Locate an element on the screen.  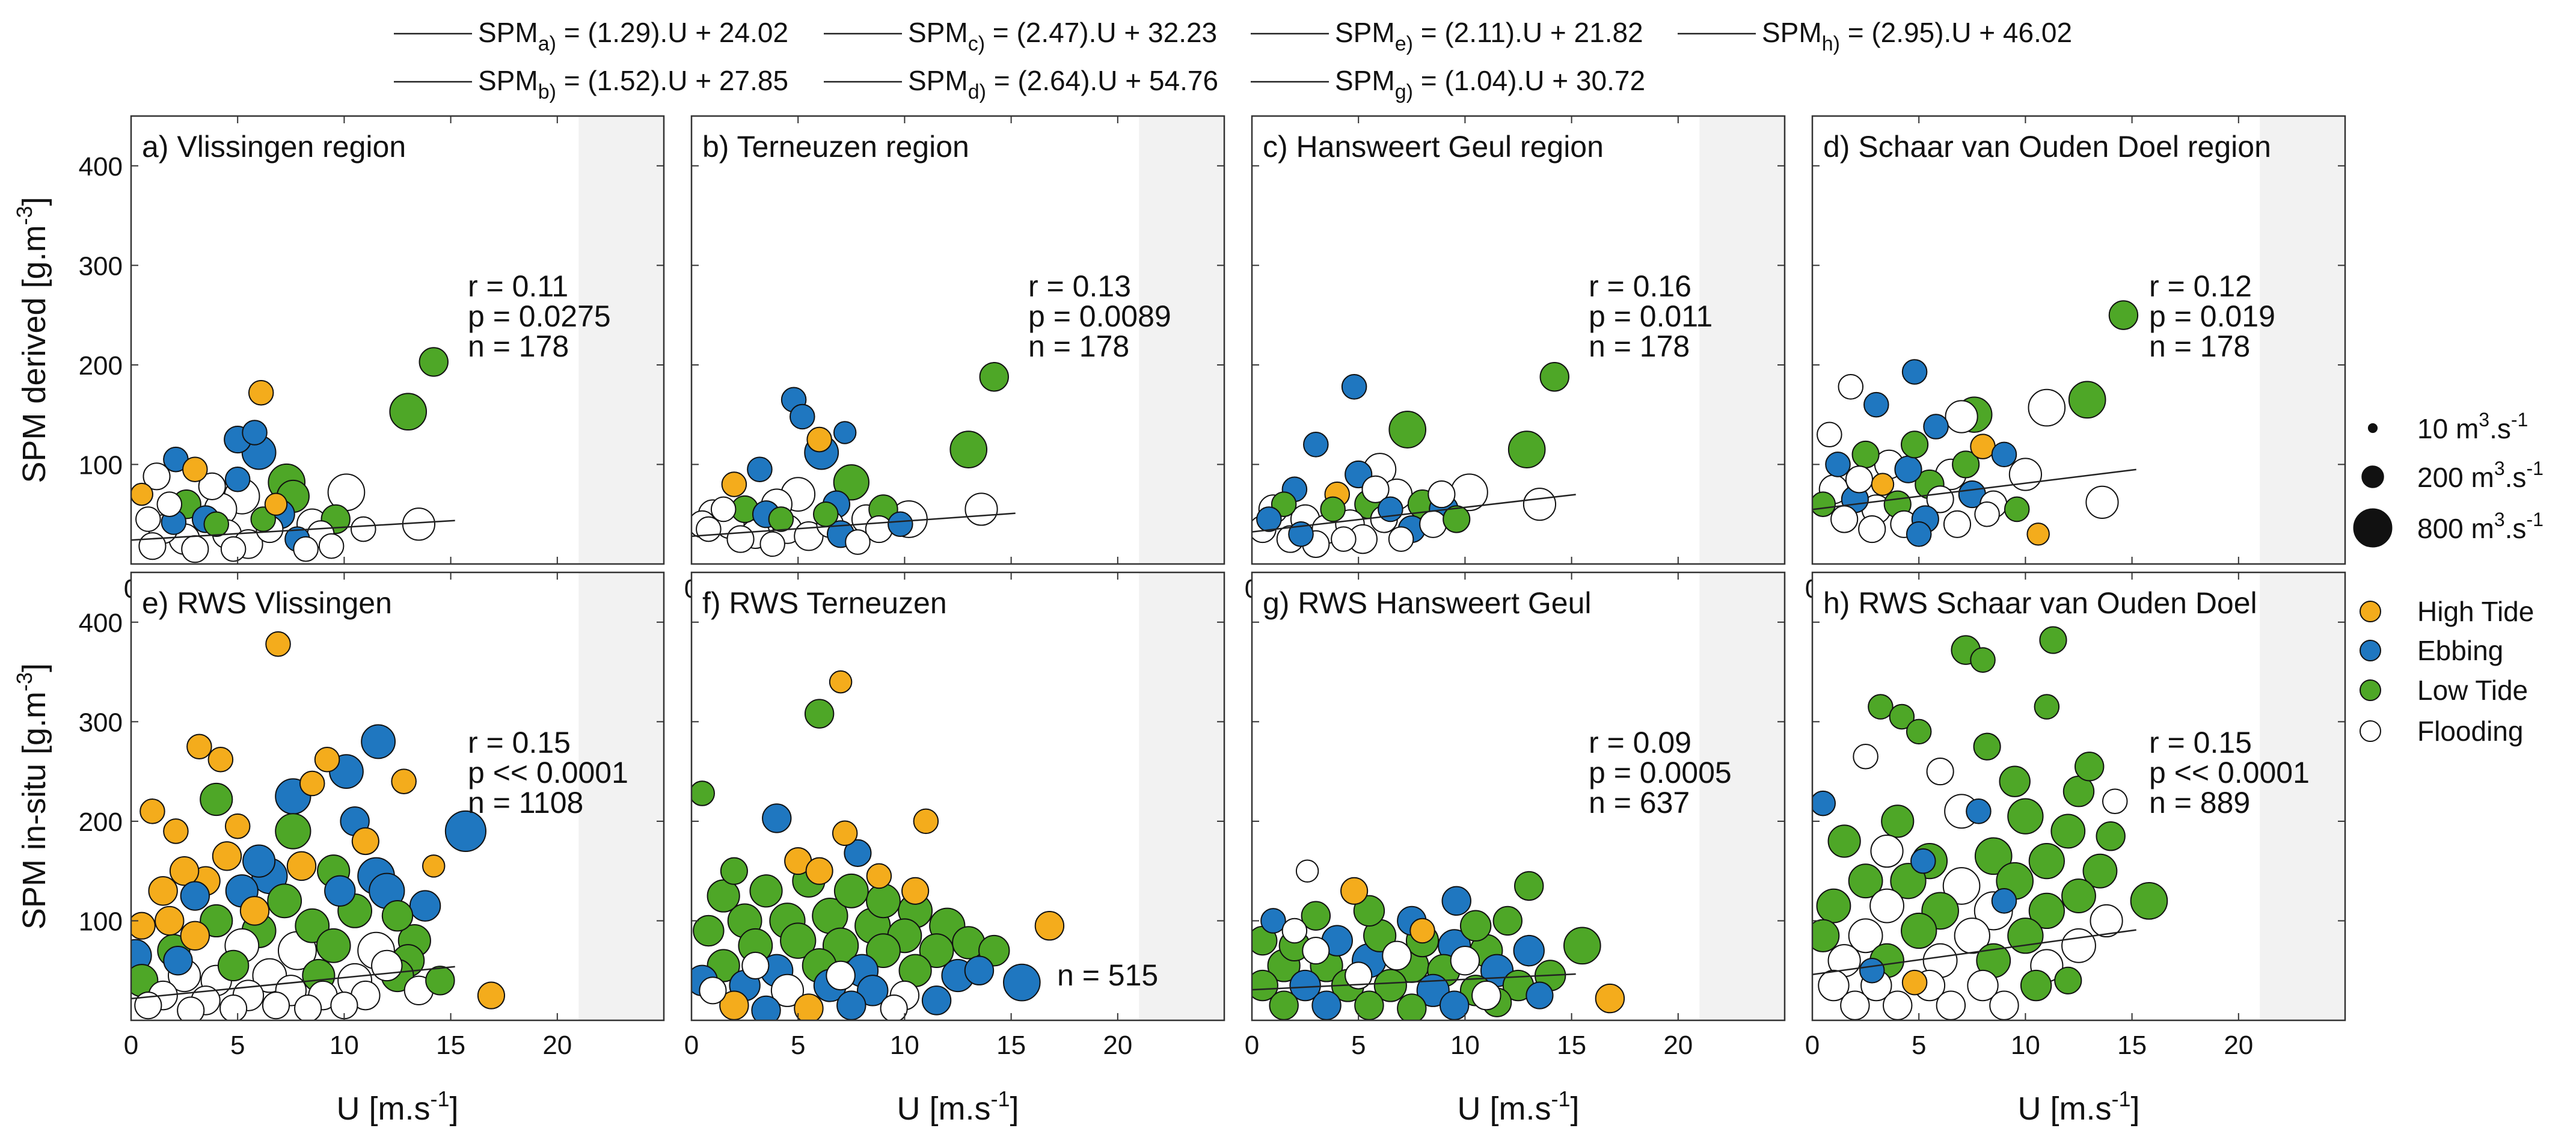
x-axis-label: U [m.s-1] is located at coordinates (2078, 1106).